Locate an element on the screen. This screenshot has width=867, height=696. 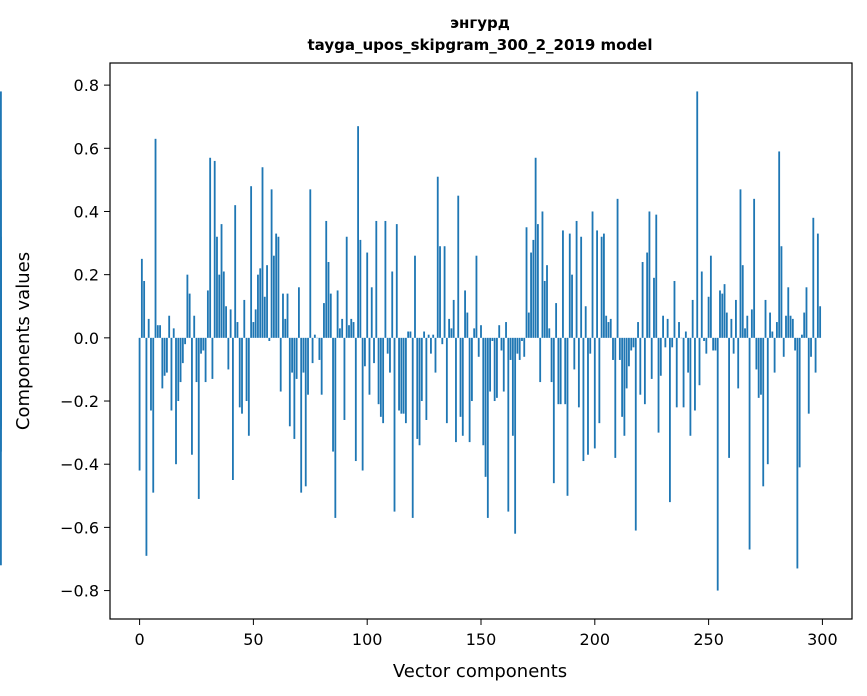
y-axis-label: Components values is located at coordinates (23, 341).